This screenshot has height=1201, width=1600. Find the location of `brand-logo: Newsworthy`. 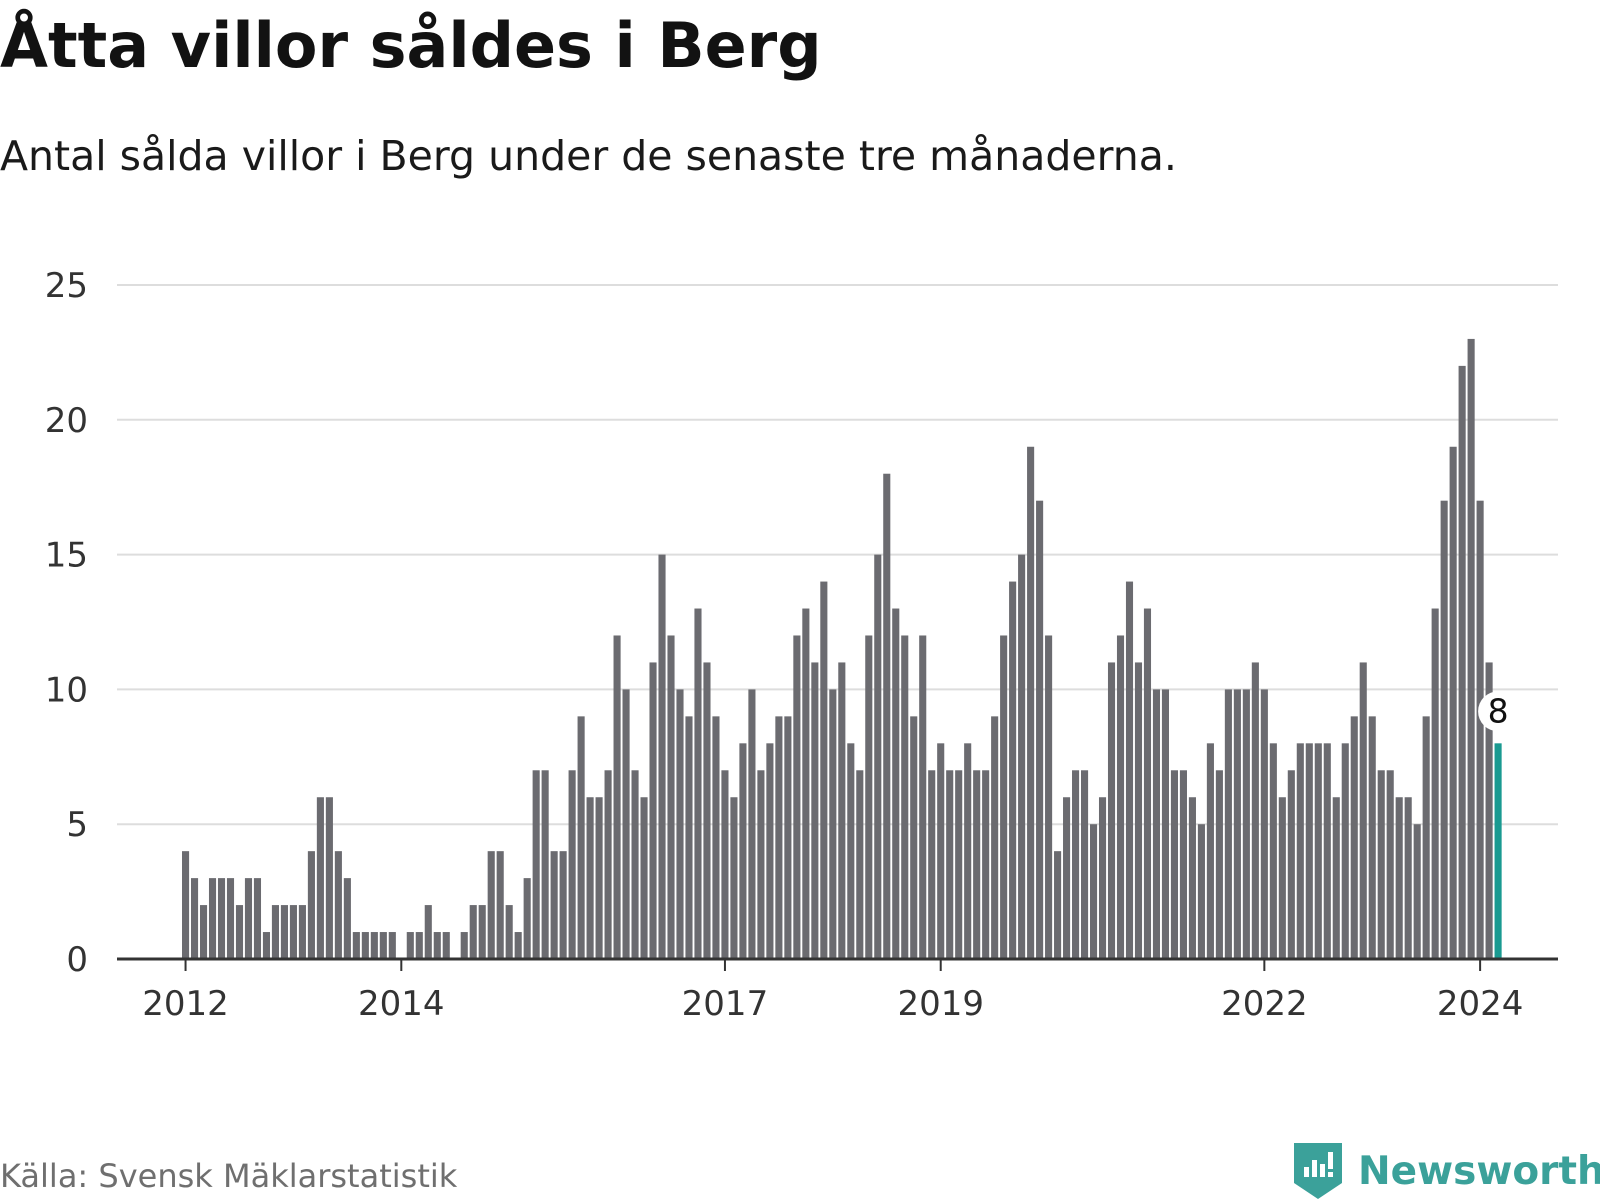

brand-logo: Newsworthy is located at coordinates (1446, 1171).